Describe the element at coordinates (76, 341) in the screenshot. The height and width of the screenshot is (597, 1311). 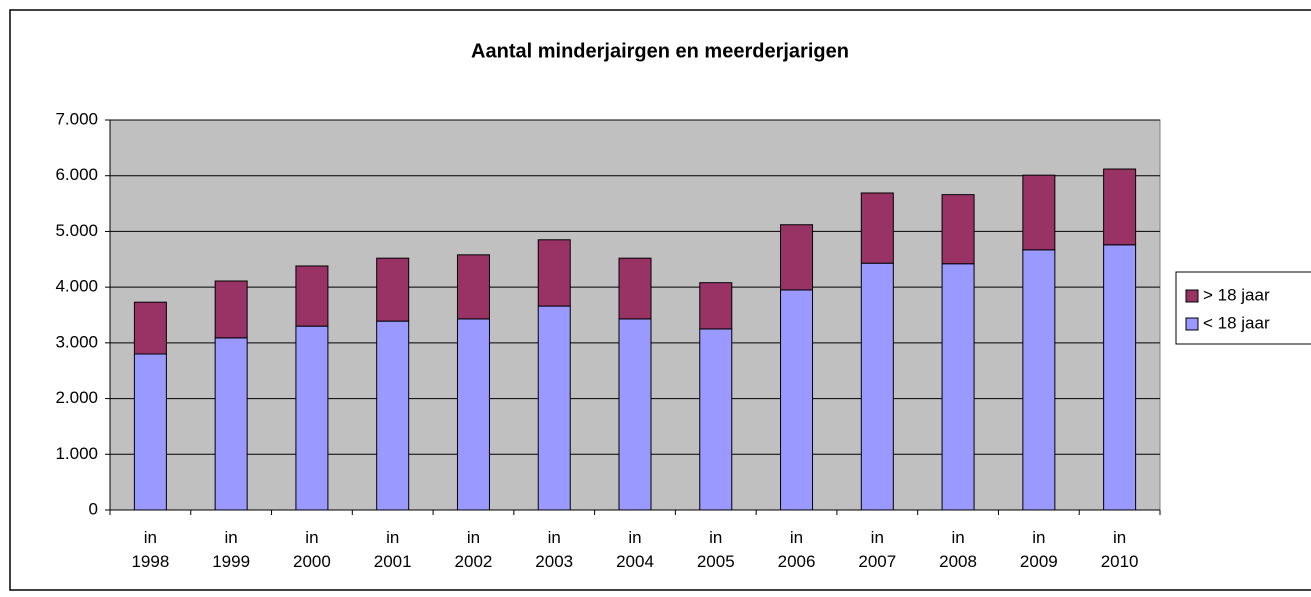
I see `y-tick-label: 3.000` at that location.